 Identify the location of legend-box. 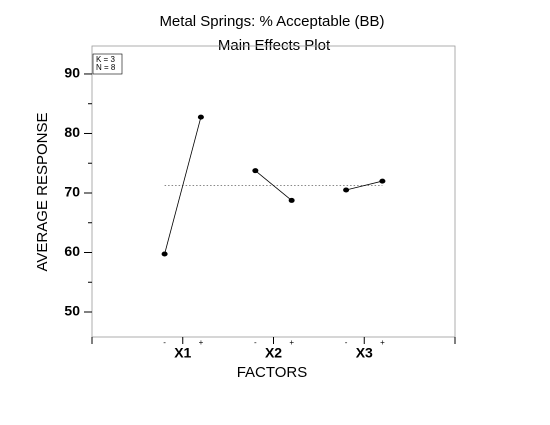
(107, 64).